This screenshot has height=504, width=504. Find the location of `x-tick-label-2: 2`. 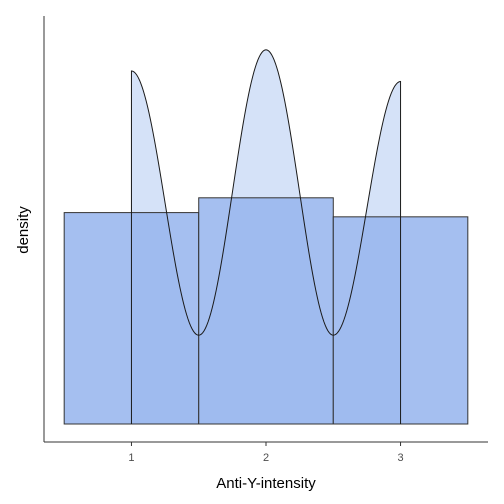

x-tick-label-2: 2 is located at coordinates (266, 458).